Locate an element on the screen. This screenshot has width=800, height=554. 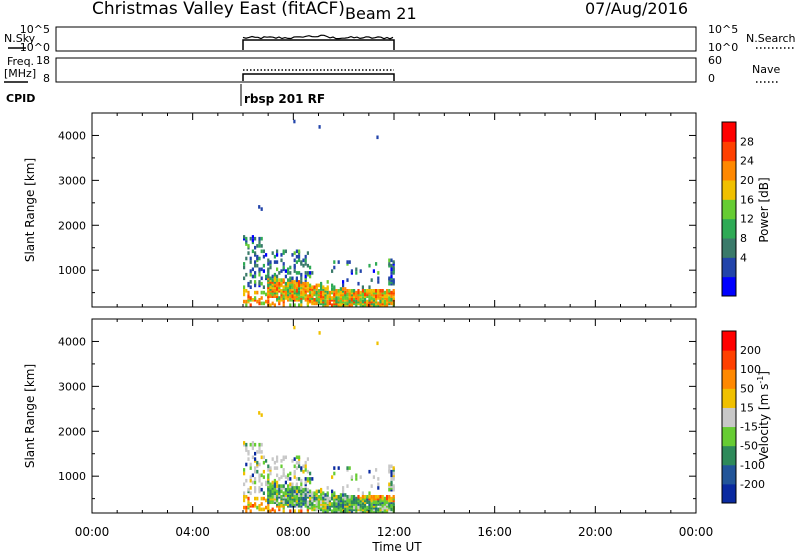
power-heatmap-cells is located at coordinates (319, 213).